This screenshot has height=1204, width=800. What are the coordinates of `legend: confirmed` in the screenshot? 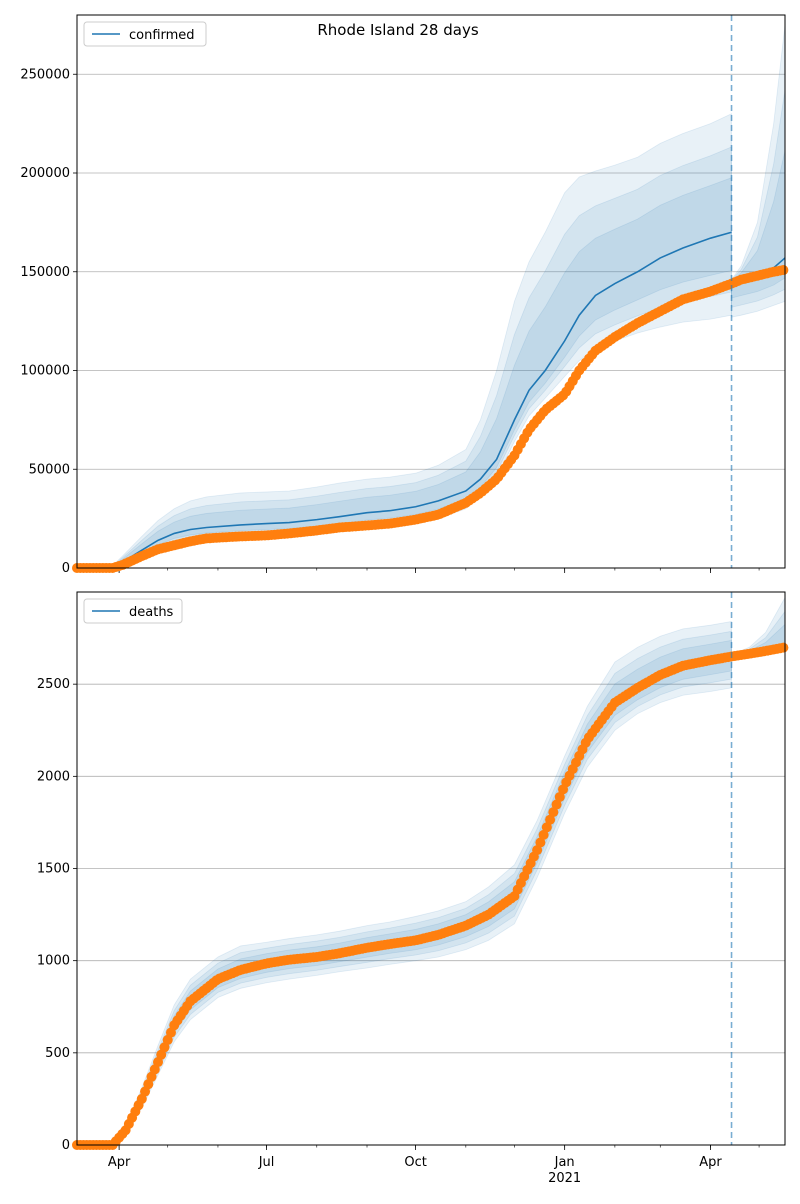 It's located at (145, 34).